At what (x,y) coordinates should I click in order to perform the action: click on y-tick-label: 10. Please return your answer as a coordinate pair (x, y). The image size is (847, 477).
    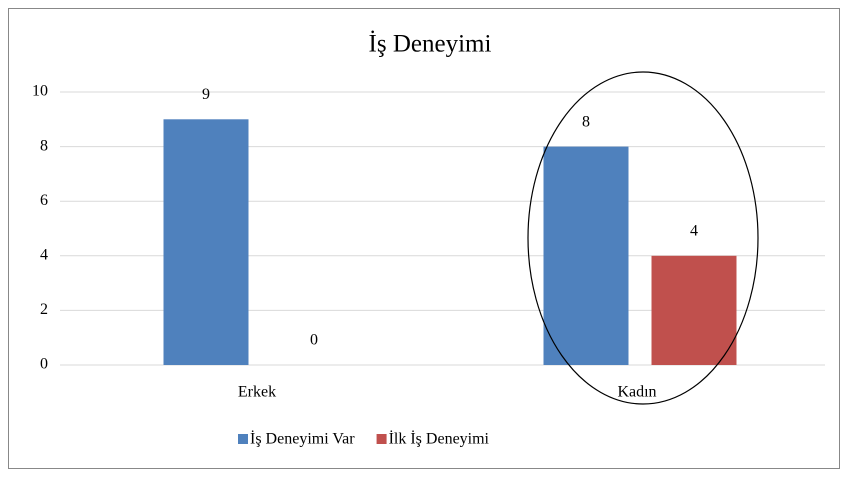
    Looking at the image, I should click on (40, 91).